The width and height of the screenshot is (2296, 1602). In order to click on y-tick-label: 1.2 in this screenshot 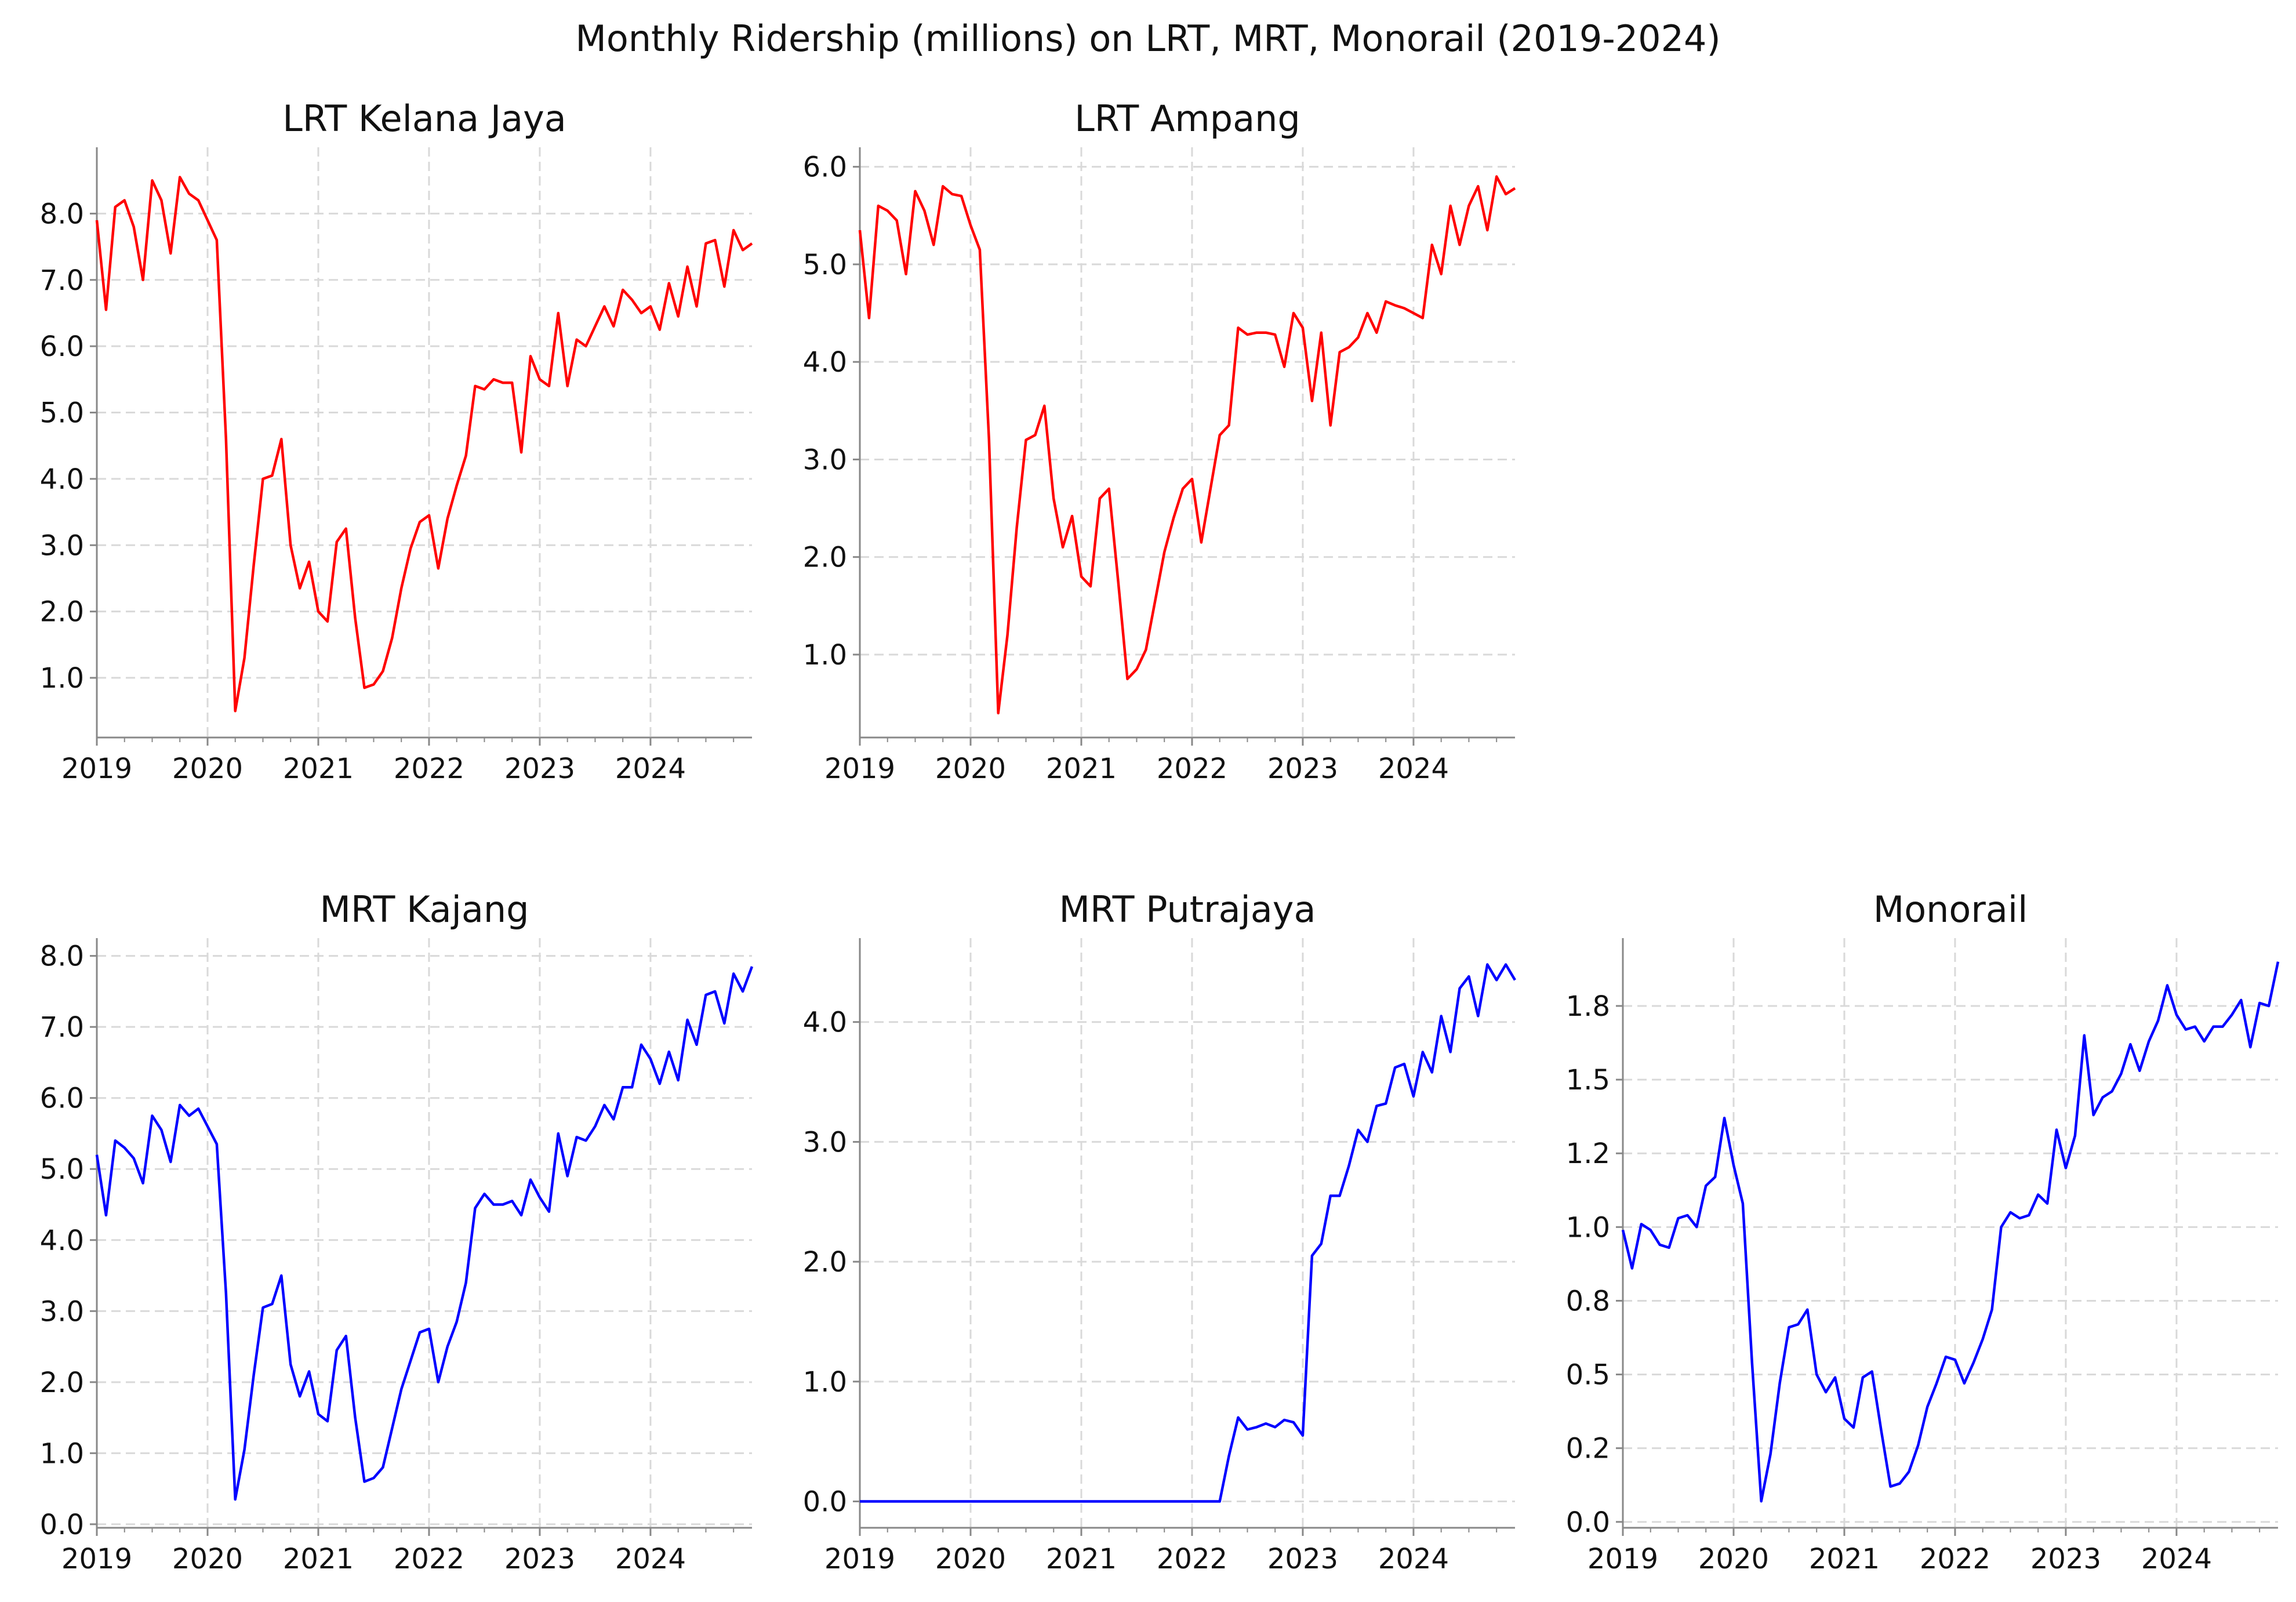, I will do `click(1588, 1154)`.